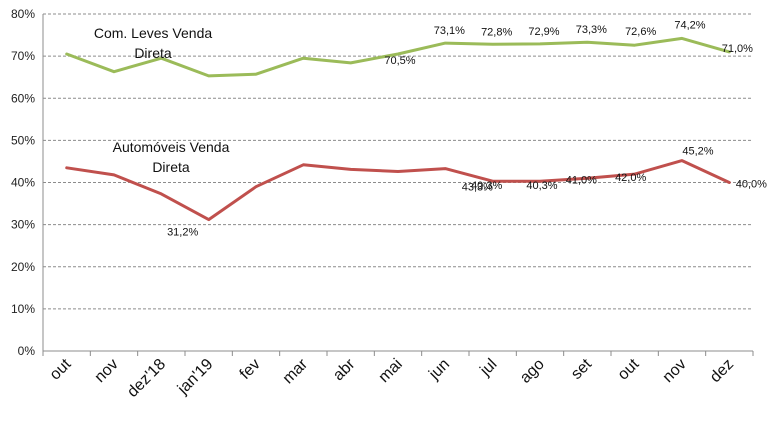 The height and width of the screenshot is (422, 768). Describe the element at coordinates (582, 369) in the screenshot. I see `x-tick-label: set` at that location.